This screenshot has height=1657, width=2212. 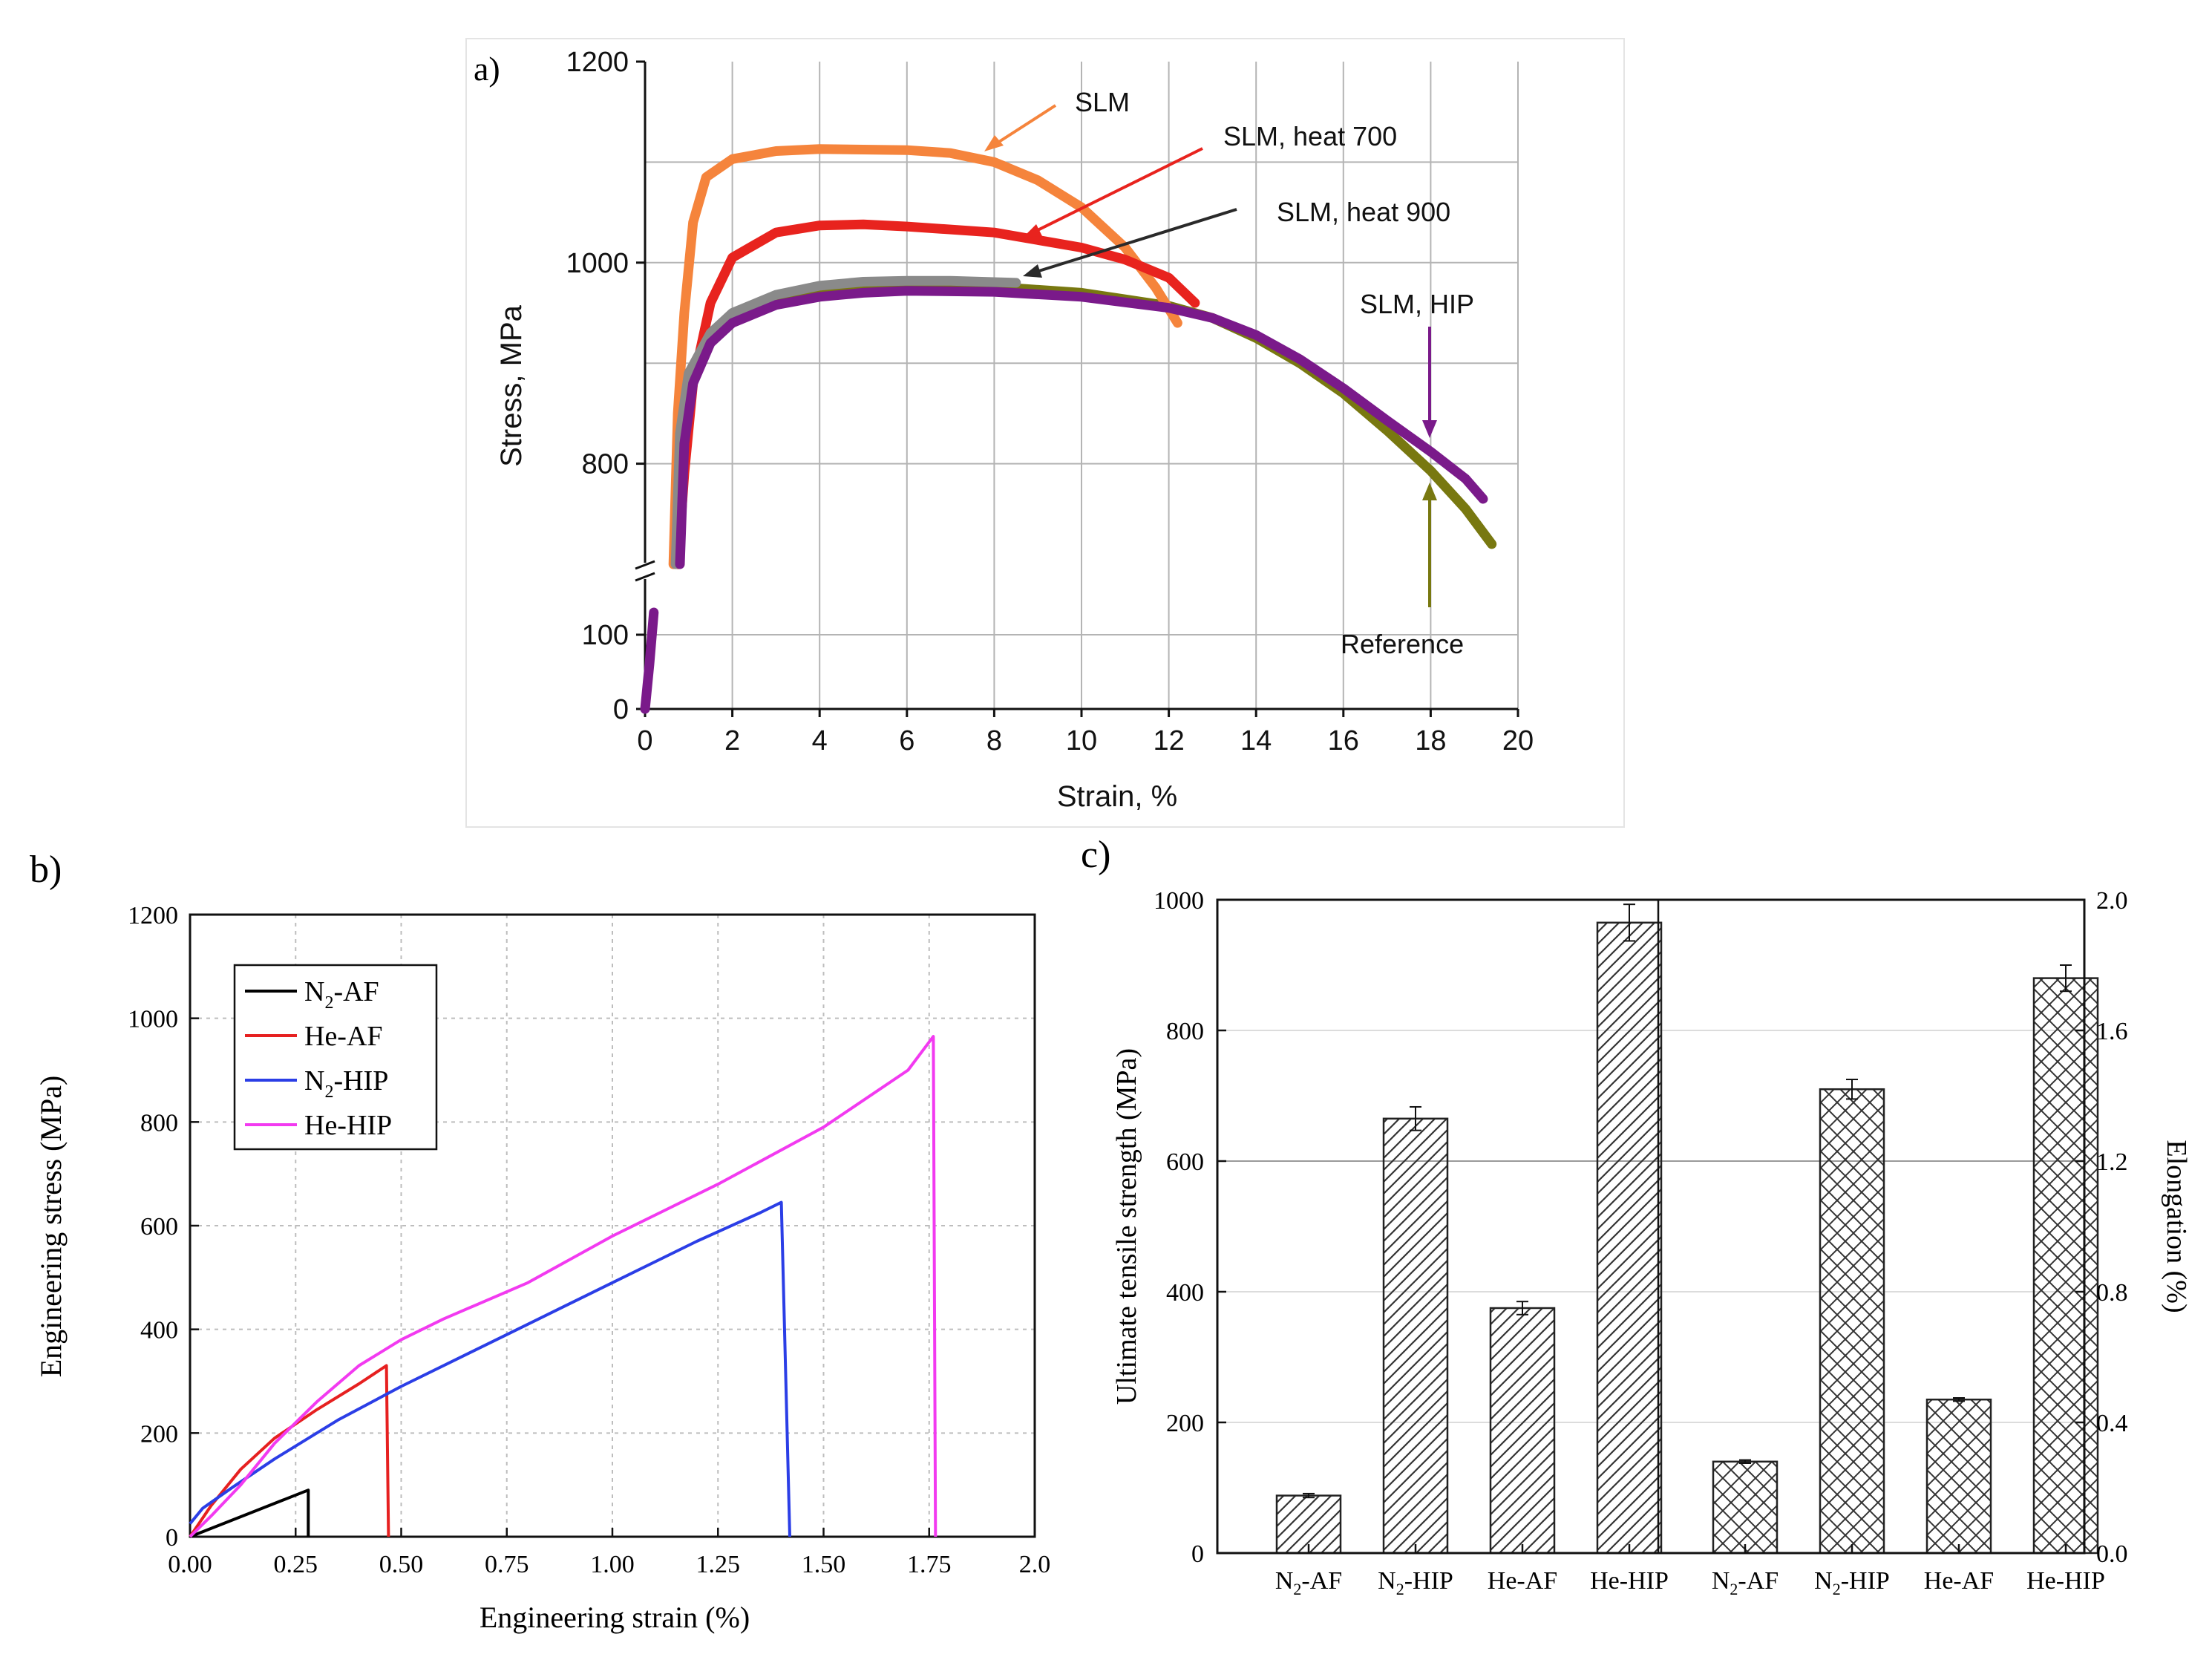 I want to click on tick-label-x-0: 0, so click(x=644, y=740).